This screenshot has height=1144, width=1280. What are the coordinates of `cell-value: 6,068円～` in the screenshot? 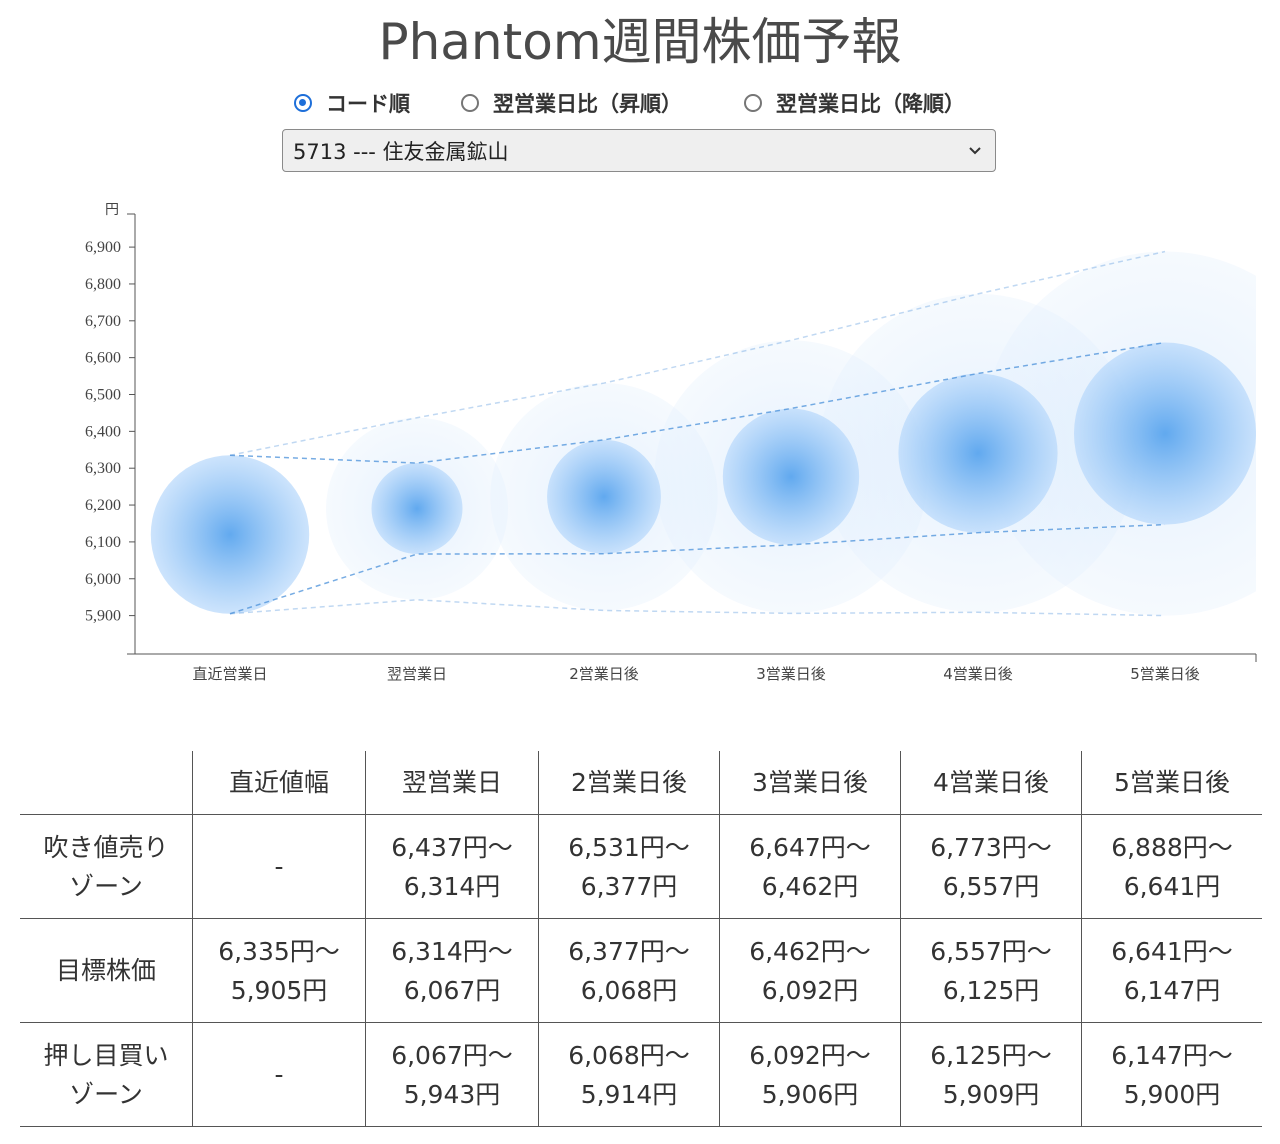 It's located at (629, 1055).